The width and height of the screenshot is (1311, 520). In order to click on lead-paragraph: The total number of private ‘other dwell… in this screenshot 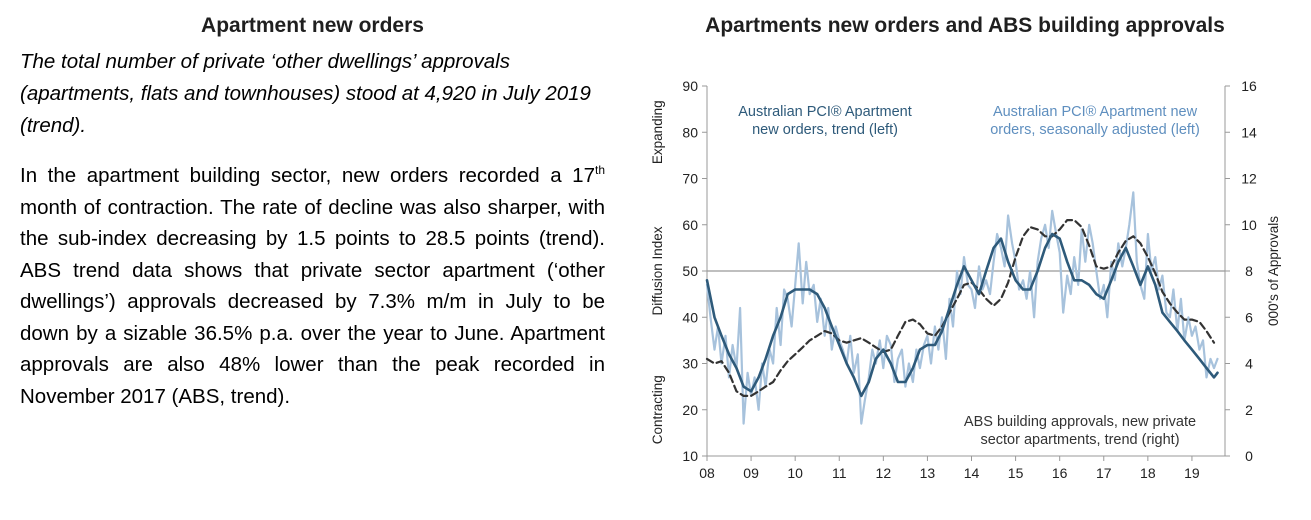, I will do `click(305, 93)`.